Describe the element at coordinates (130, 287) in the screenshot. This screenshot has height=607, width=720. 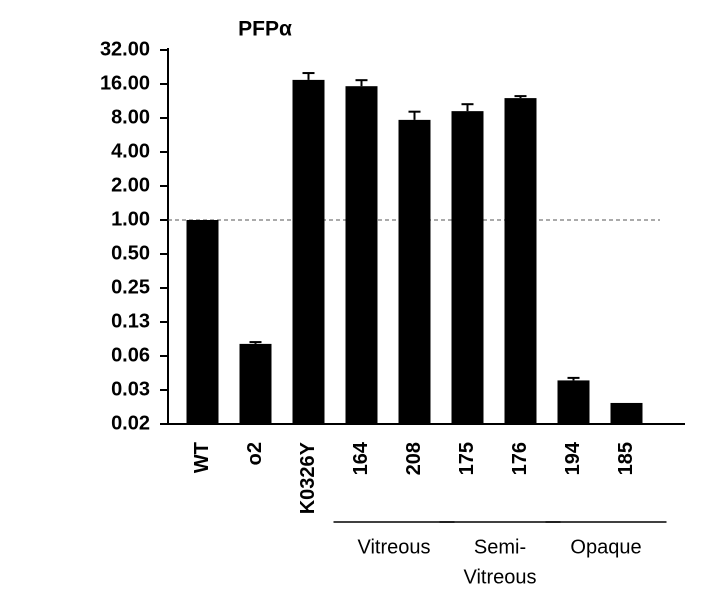
I see `y-tick-label: 0.25` at that location.